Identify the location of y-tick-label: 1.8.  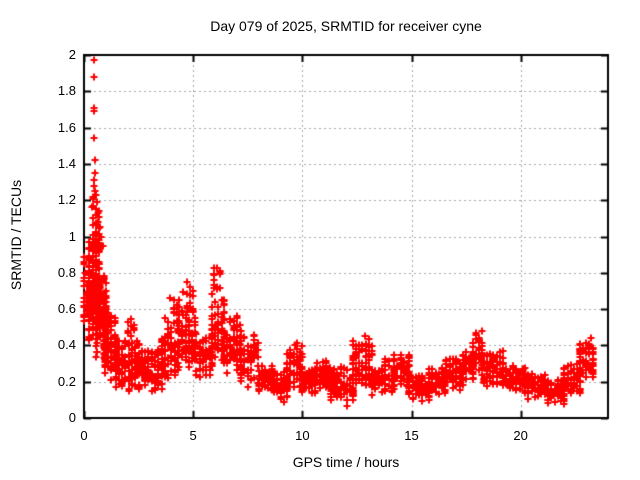
(66, 91).